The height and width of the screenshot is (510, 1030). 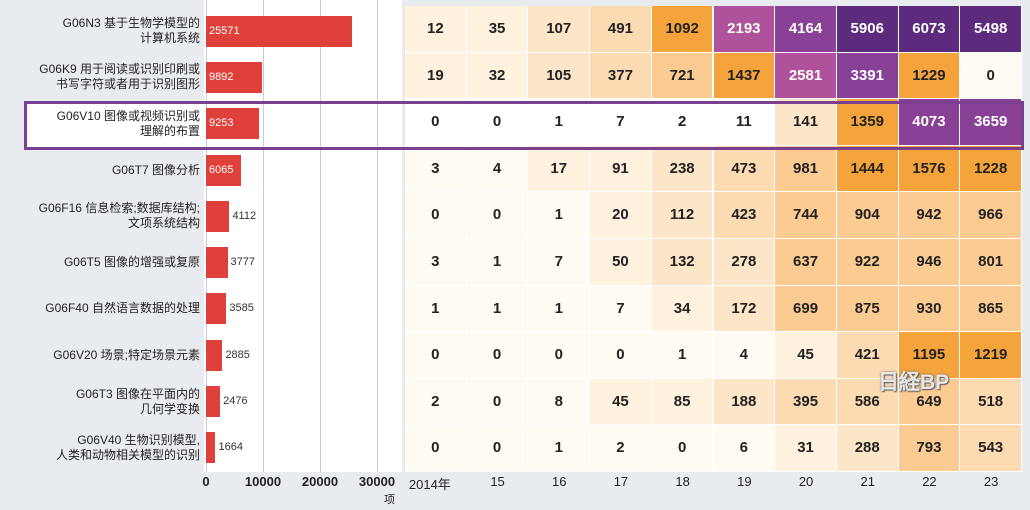 I want to click on heatmap-cell: 473, so click(x=744, y=169).